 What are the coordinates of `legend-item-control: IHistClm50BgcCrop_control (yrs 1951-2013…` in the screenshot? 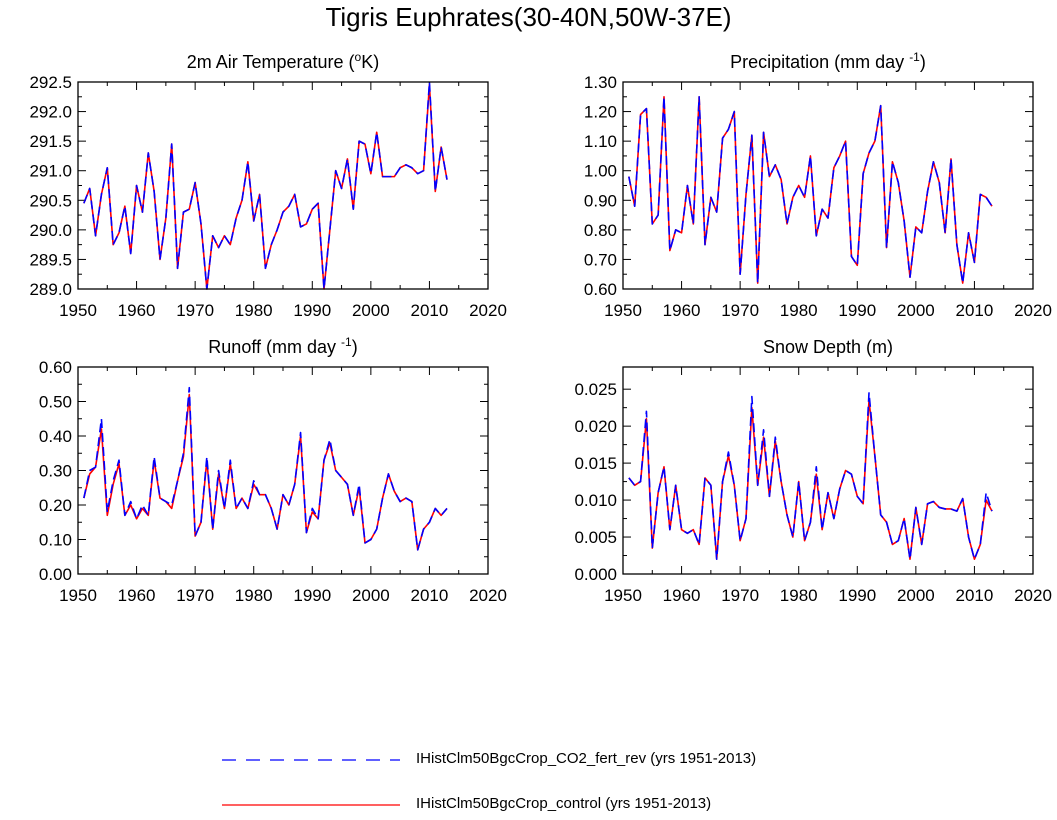 It's located at (542, 805).